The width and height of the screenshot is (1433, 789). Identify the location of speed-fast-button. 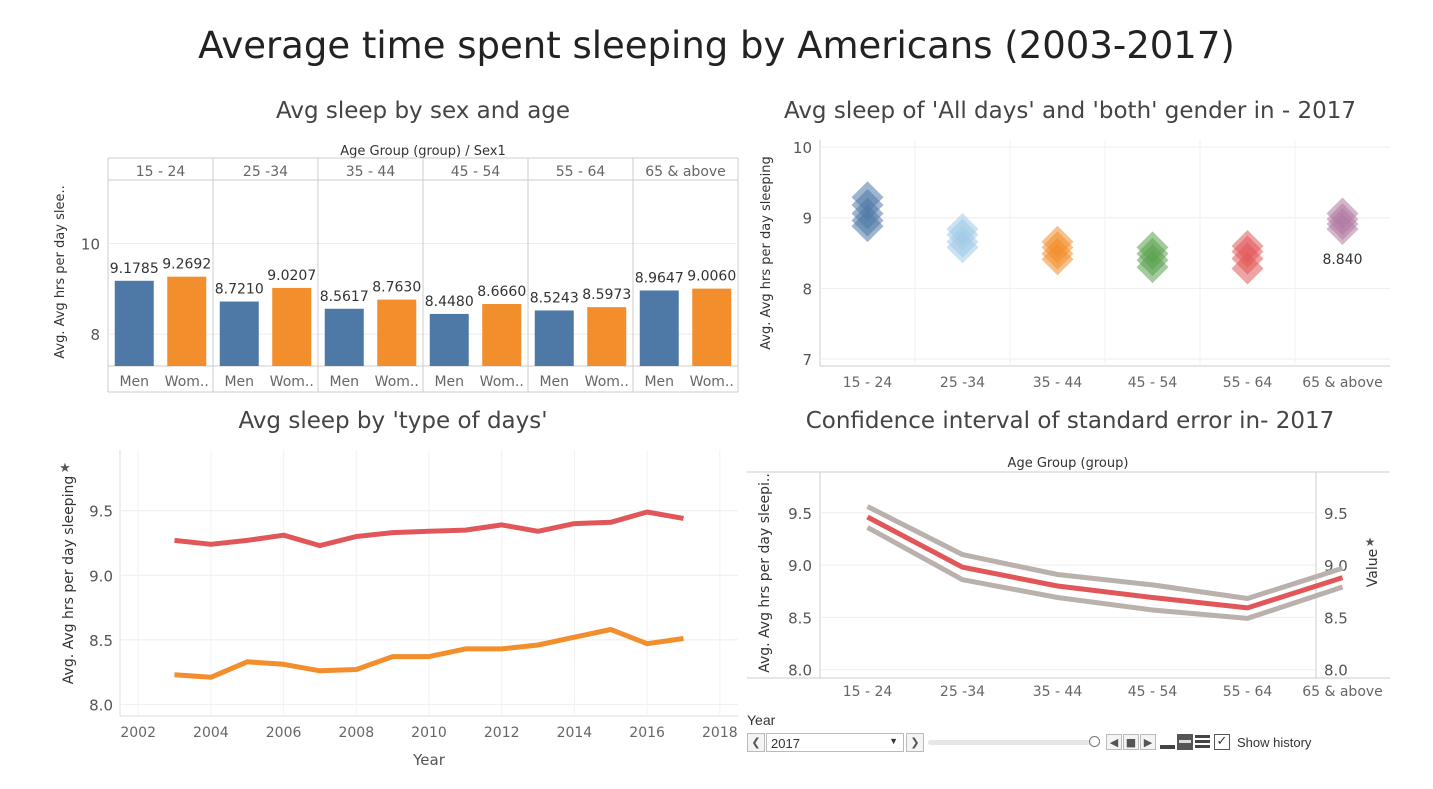
(1203, 742).